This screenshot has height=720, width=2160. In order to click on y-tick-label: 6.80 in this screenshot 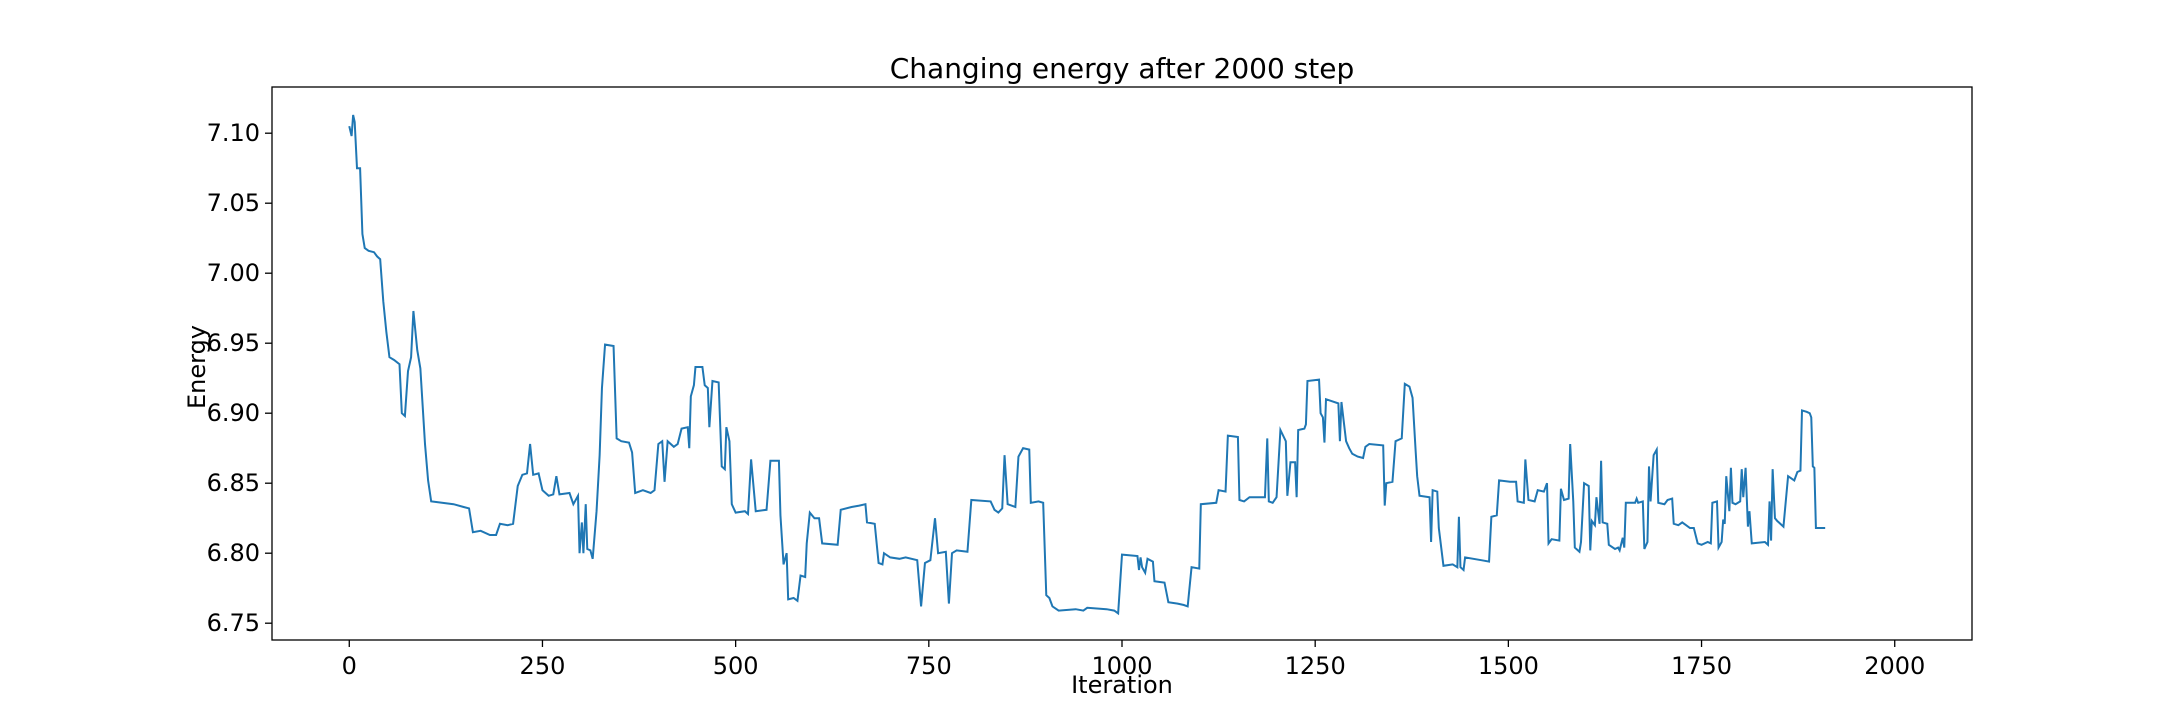, I will do `click(233, 553)`.